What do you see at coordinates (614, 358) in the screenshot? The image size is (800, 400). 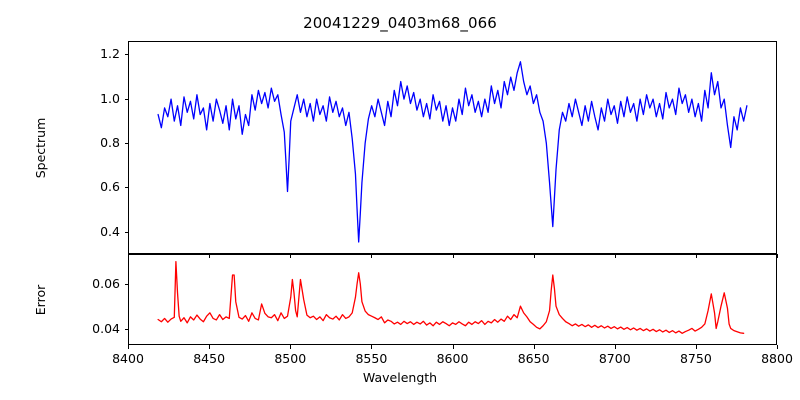 I see `error-xtick-label: 8700` at bounding box center [614, 358].